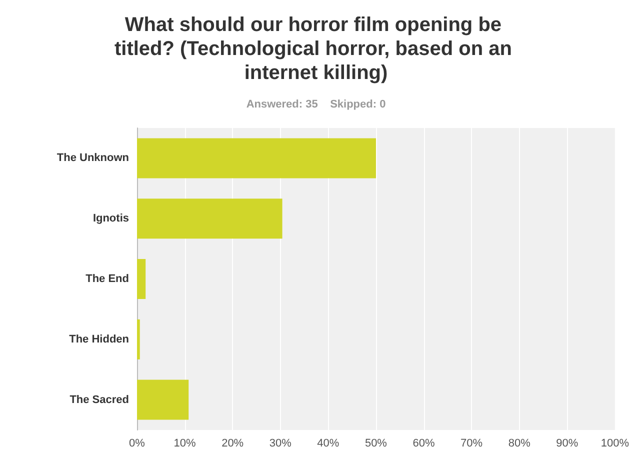  Describe the element at coordinates (137, 444) in the screenshot. I see `x-tick-label: 0%` at that location.